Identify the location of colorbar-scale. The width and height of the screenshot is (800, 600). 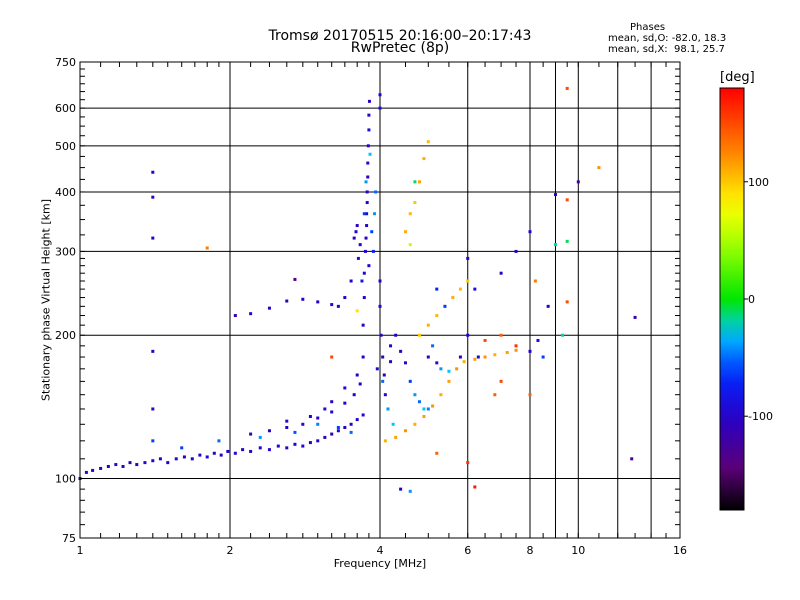
(732, 299).